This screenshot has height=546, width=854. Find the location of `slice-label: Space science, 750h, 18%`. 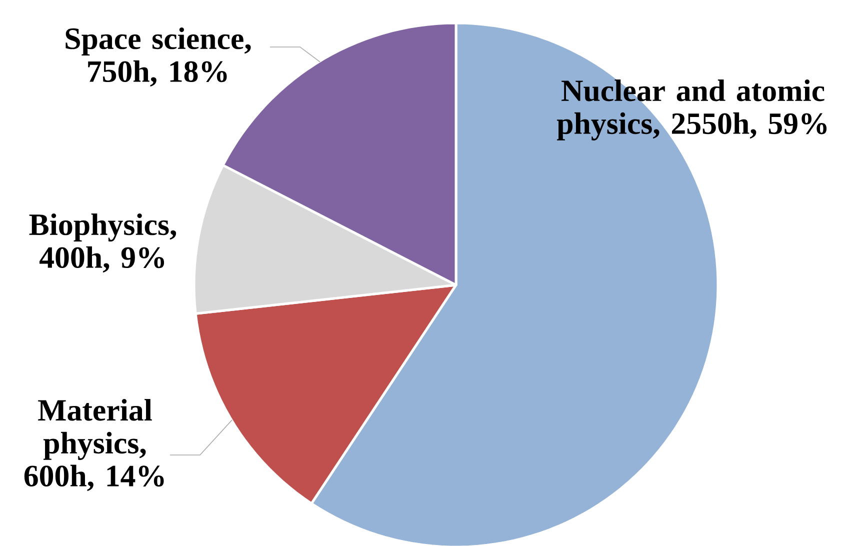

slice-label: Space science, 750h, 18% is located at coordinates (158, 57).